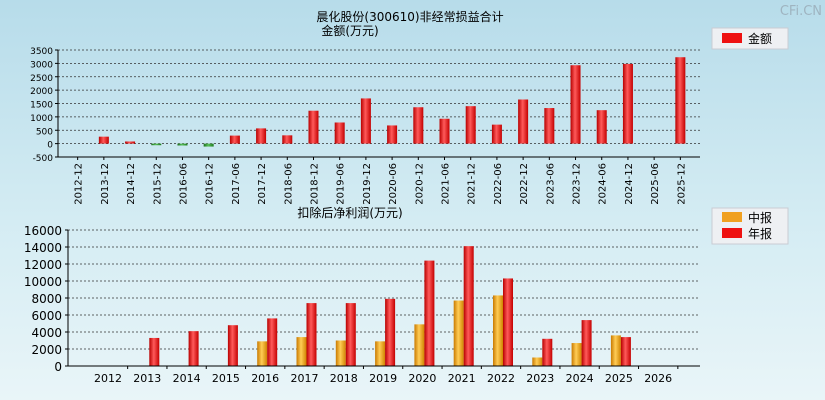  What do you see at coordinates (50, 146) in the screenshot?
I see `chart1-y-tick-label: 0` at bounding box center [50, 146].